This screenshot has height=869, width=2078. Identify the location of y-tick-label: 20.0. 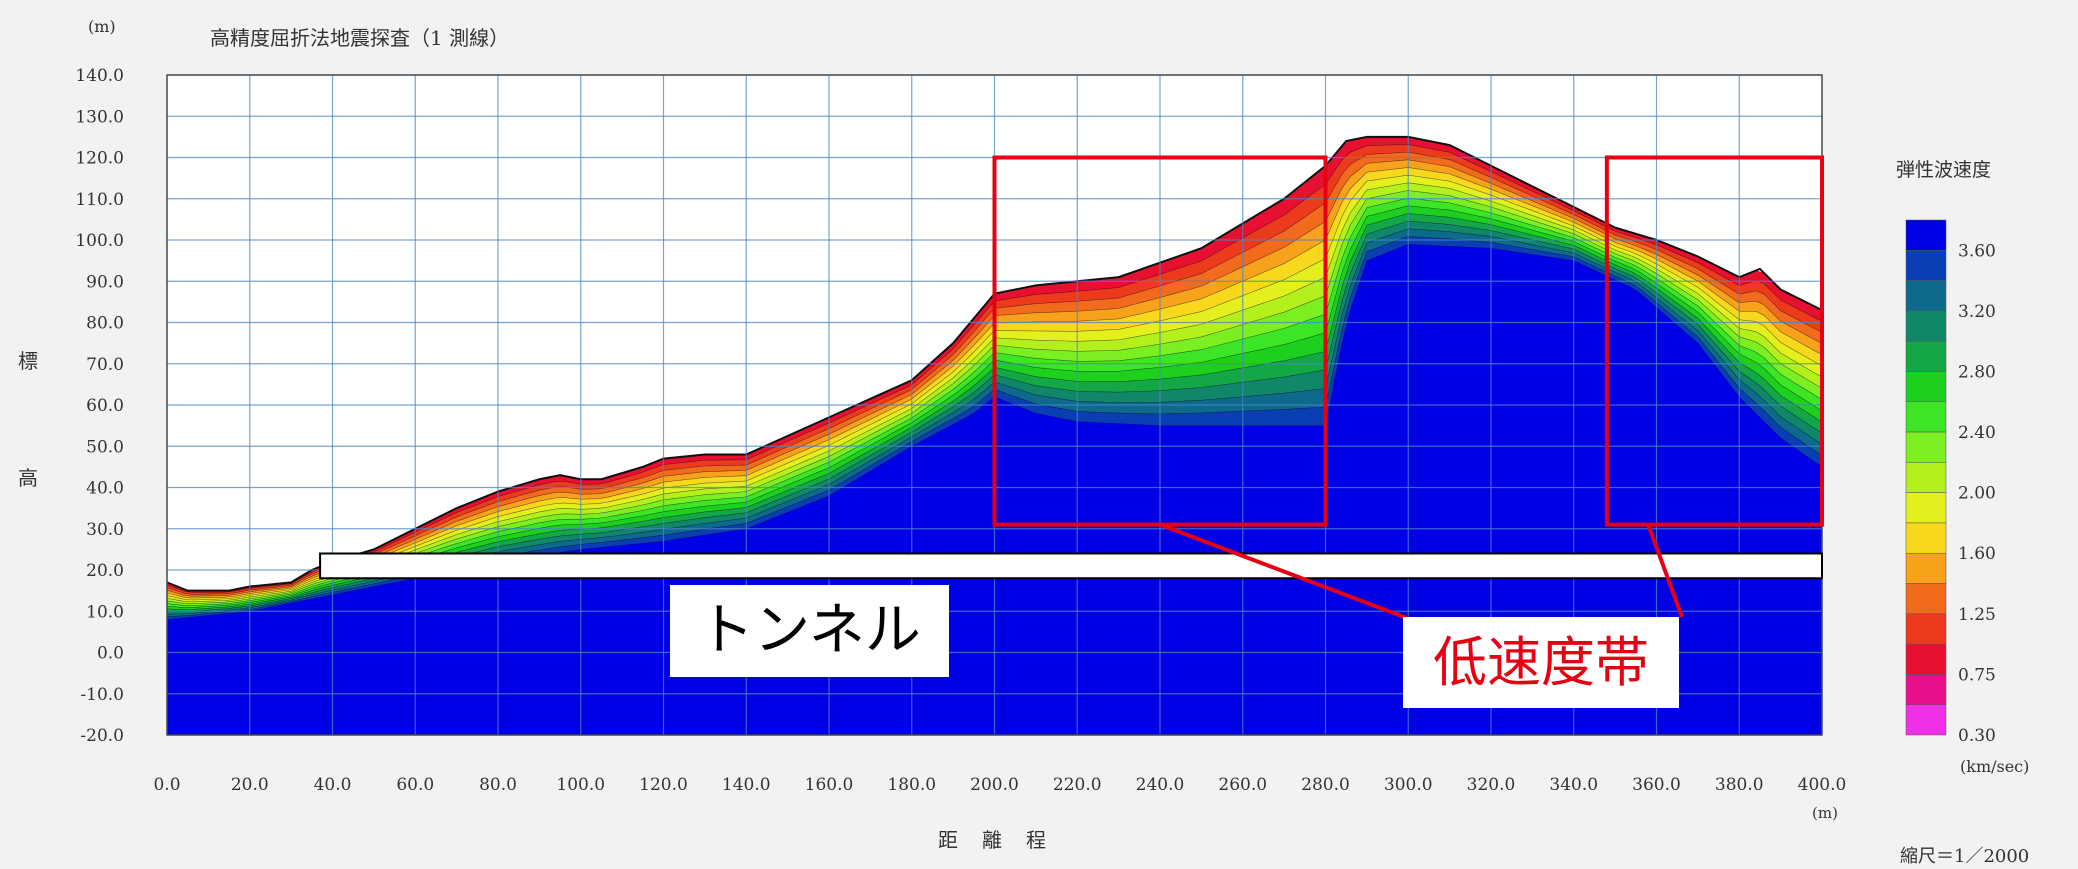
(105, 571).